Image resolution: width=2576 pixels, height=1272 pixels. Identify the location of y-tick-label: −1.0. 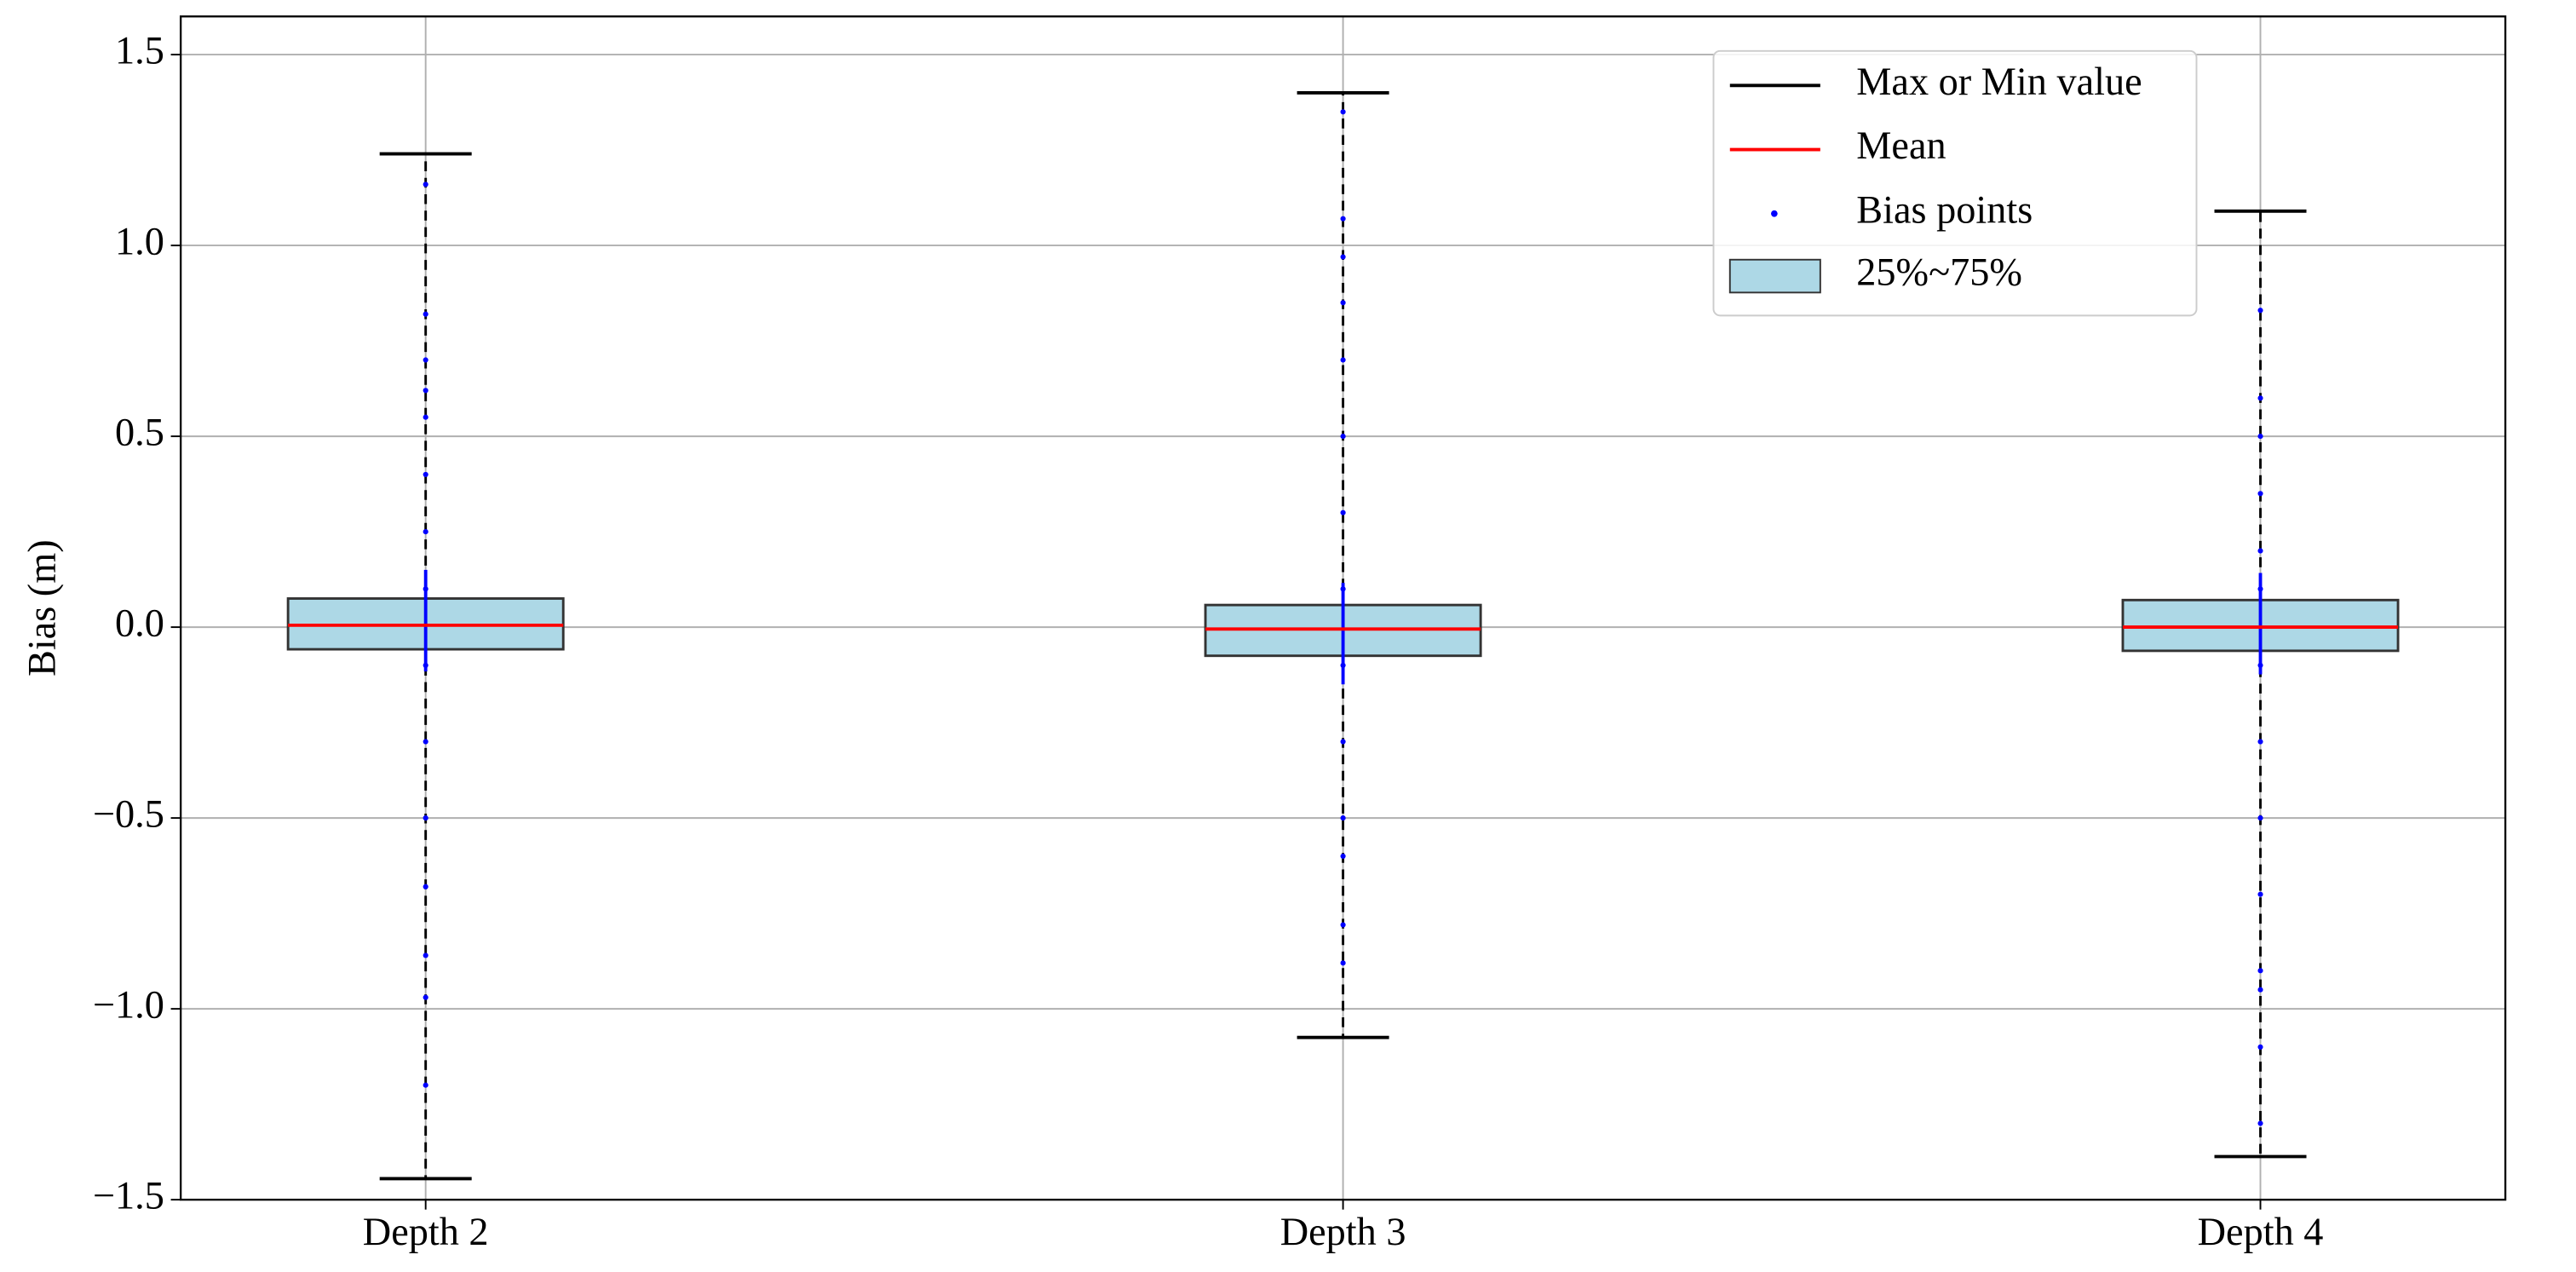
(128, 1005).